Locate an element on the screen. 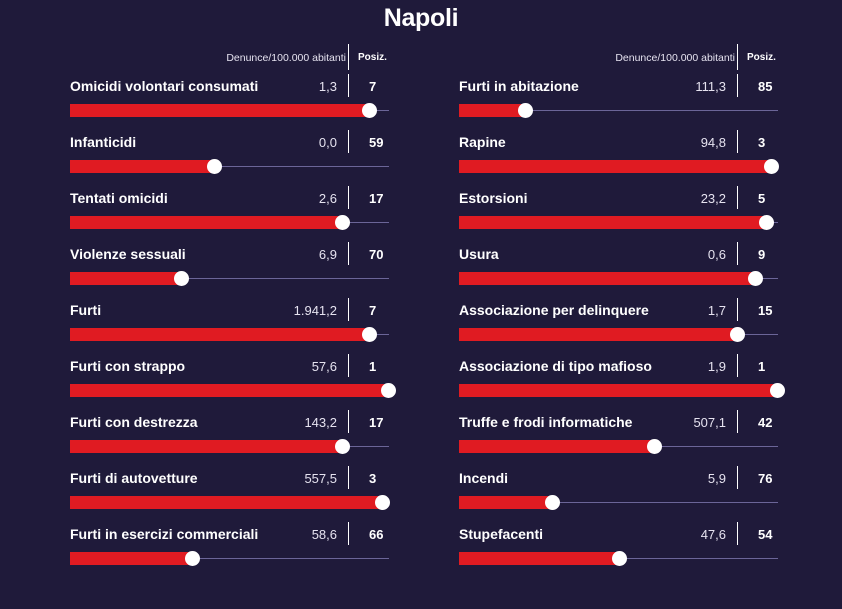 The image size is (842, 609). crime-row: Violenze sessuali 6,9 70 is located at coordinates (235, 249).